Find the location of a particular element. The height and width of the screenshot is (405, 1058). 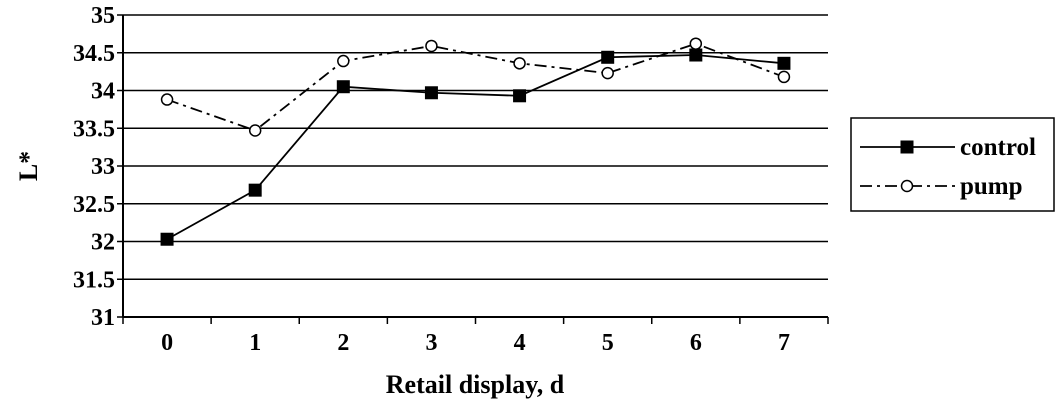

series-pump is located at coordinates (475, 87).